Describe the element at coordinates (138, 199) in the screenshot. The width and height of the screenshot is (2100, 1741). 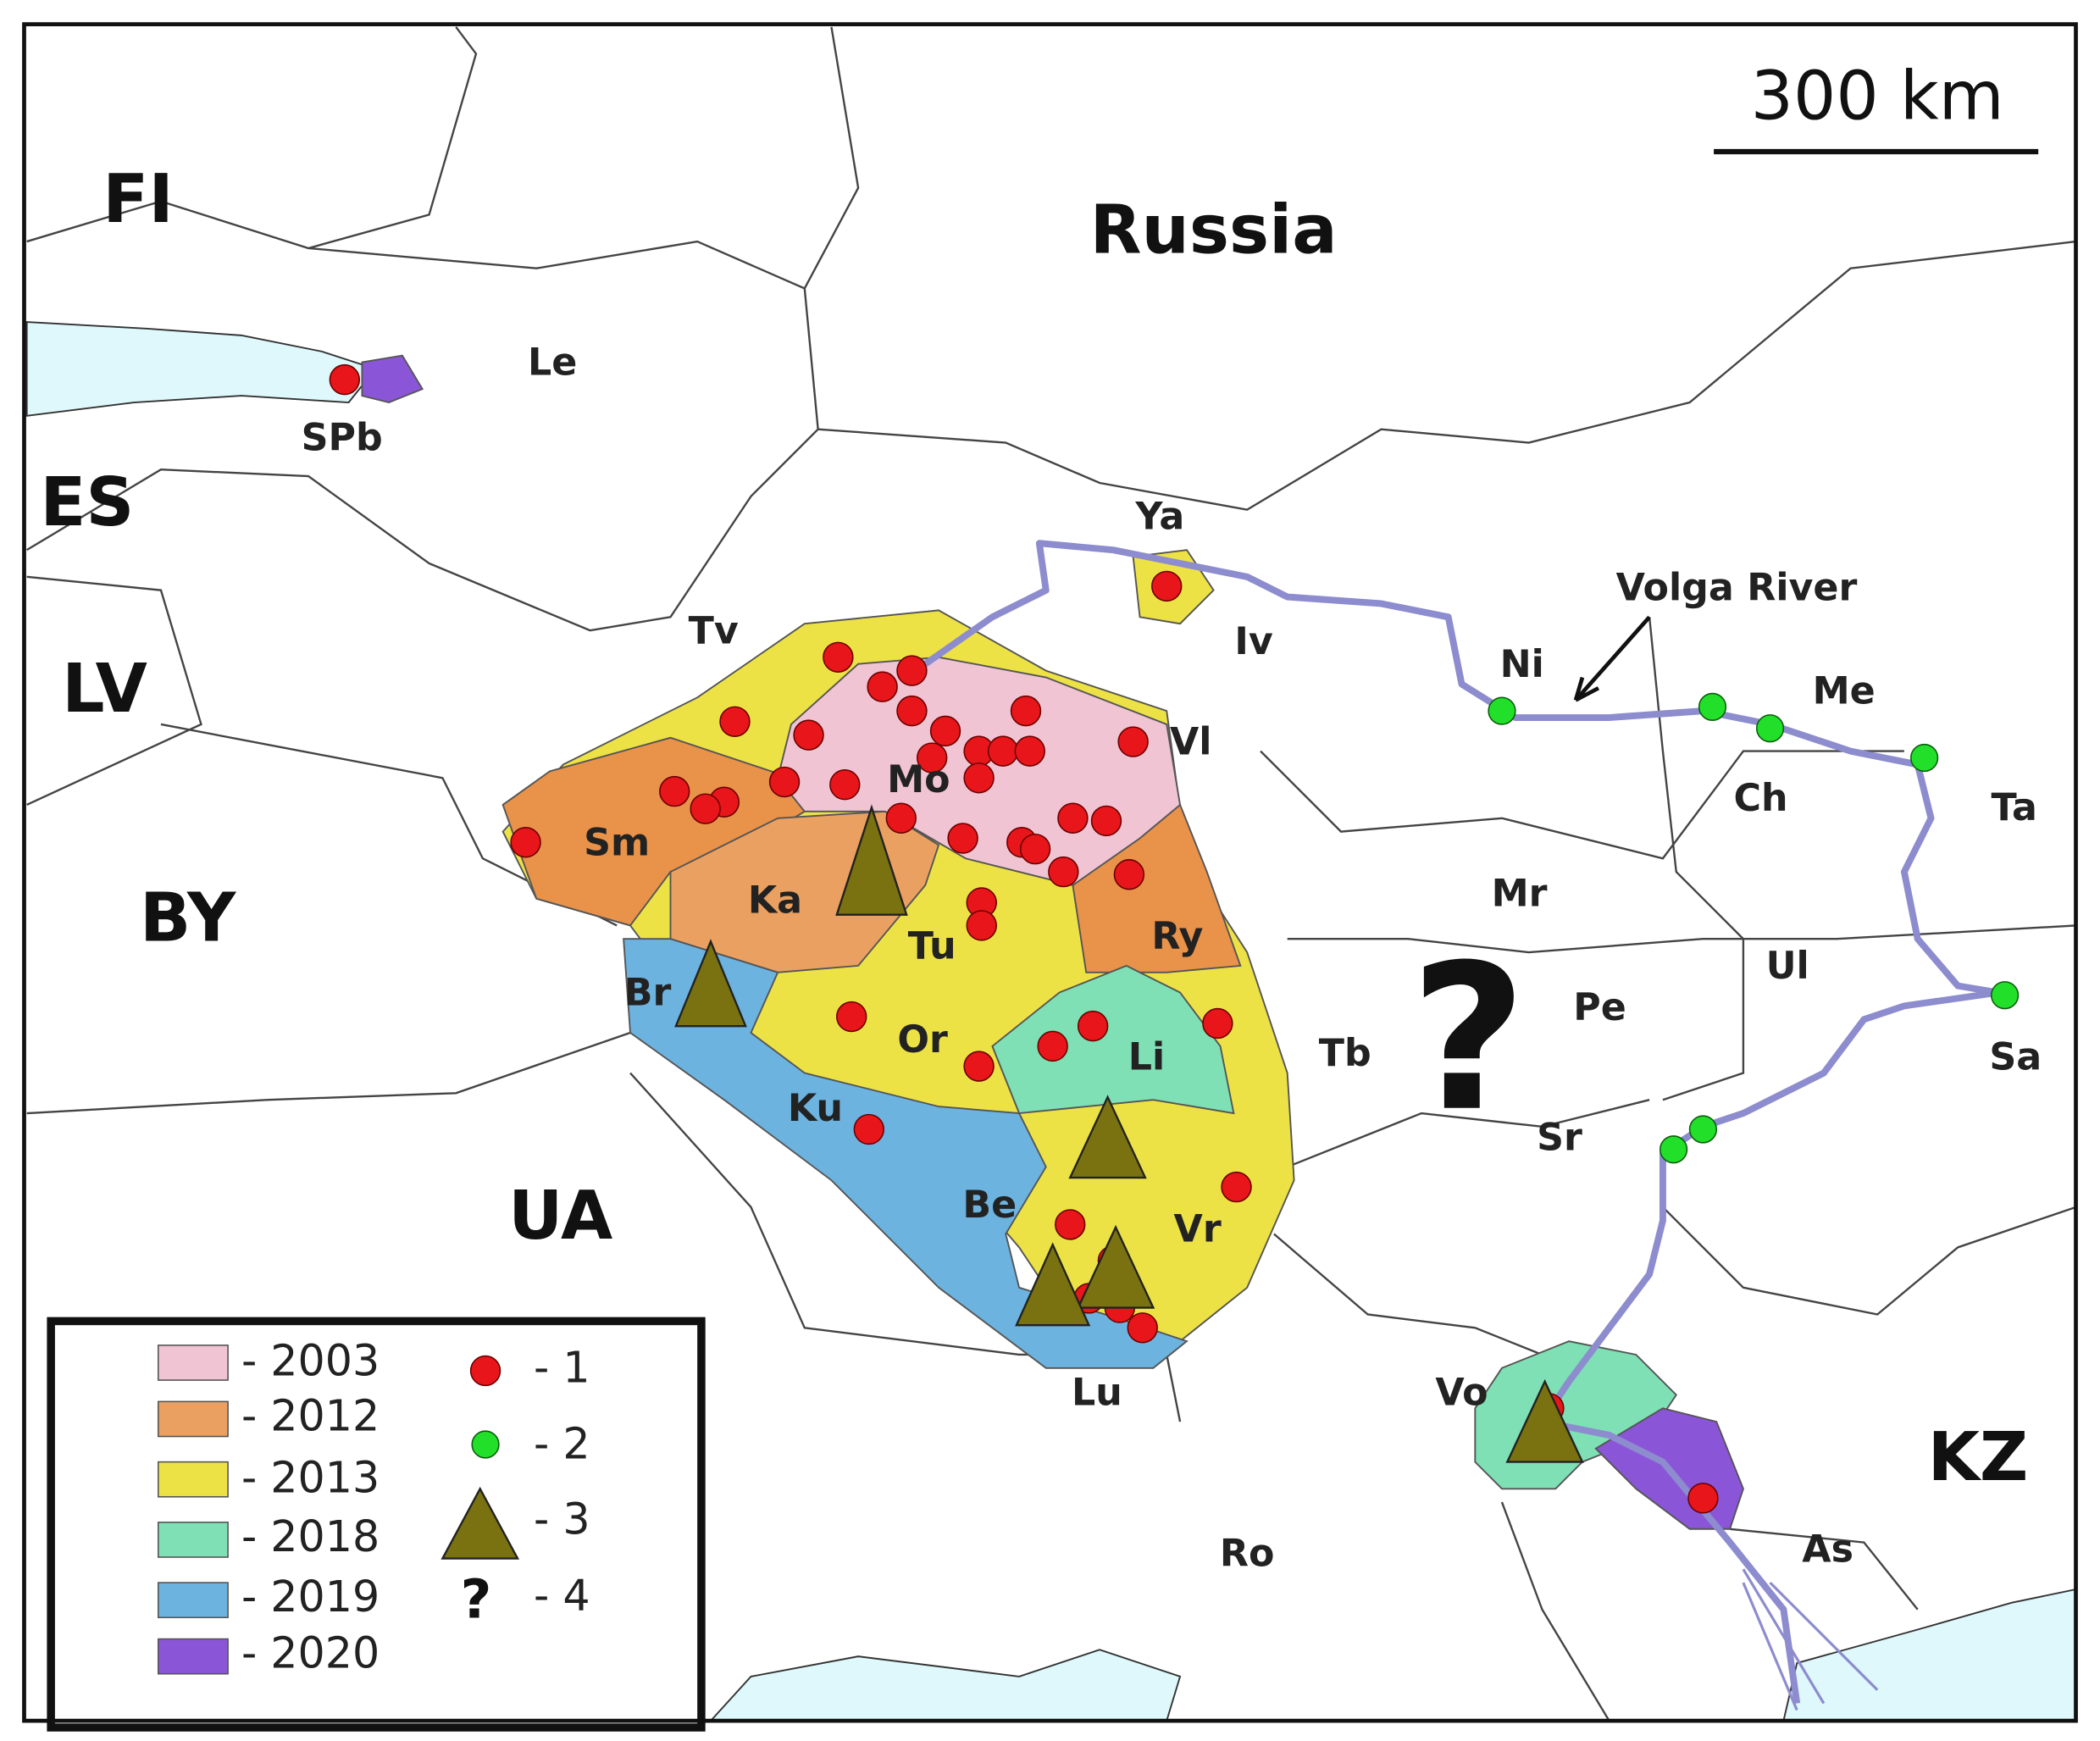
I see `country-label: FI` at that location.